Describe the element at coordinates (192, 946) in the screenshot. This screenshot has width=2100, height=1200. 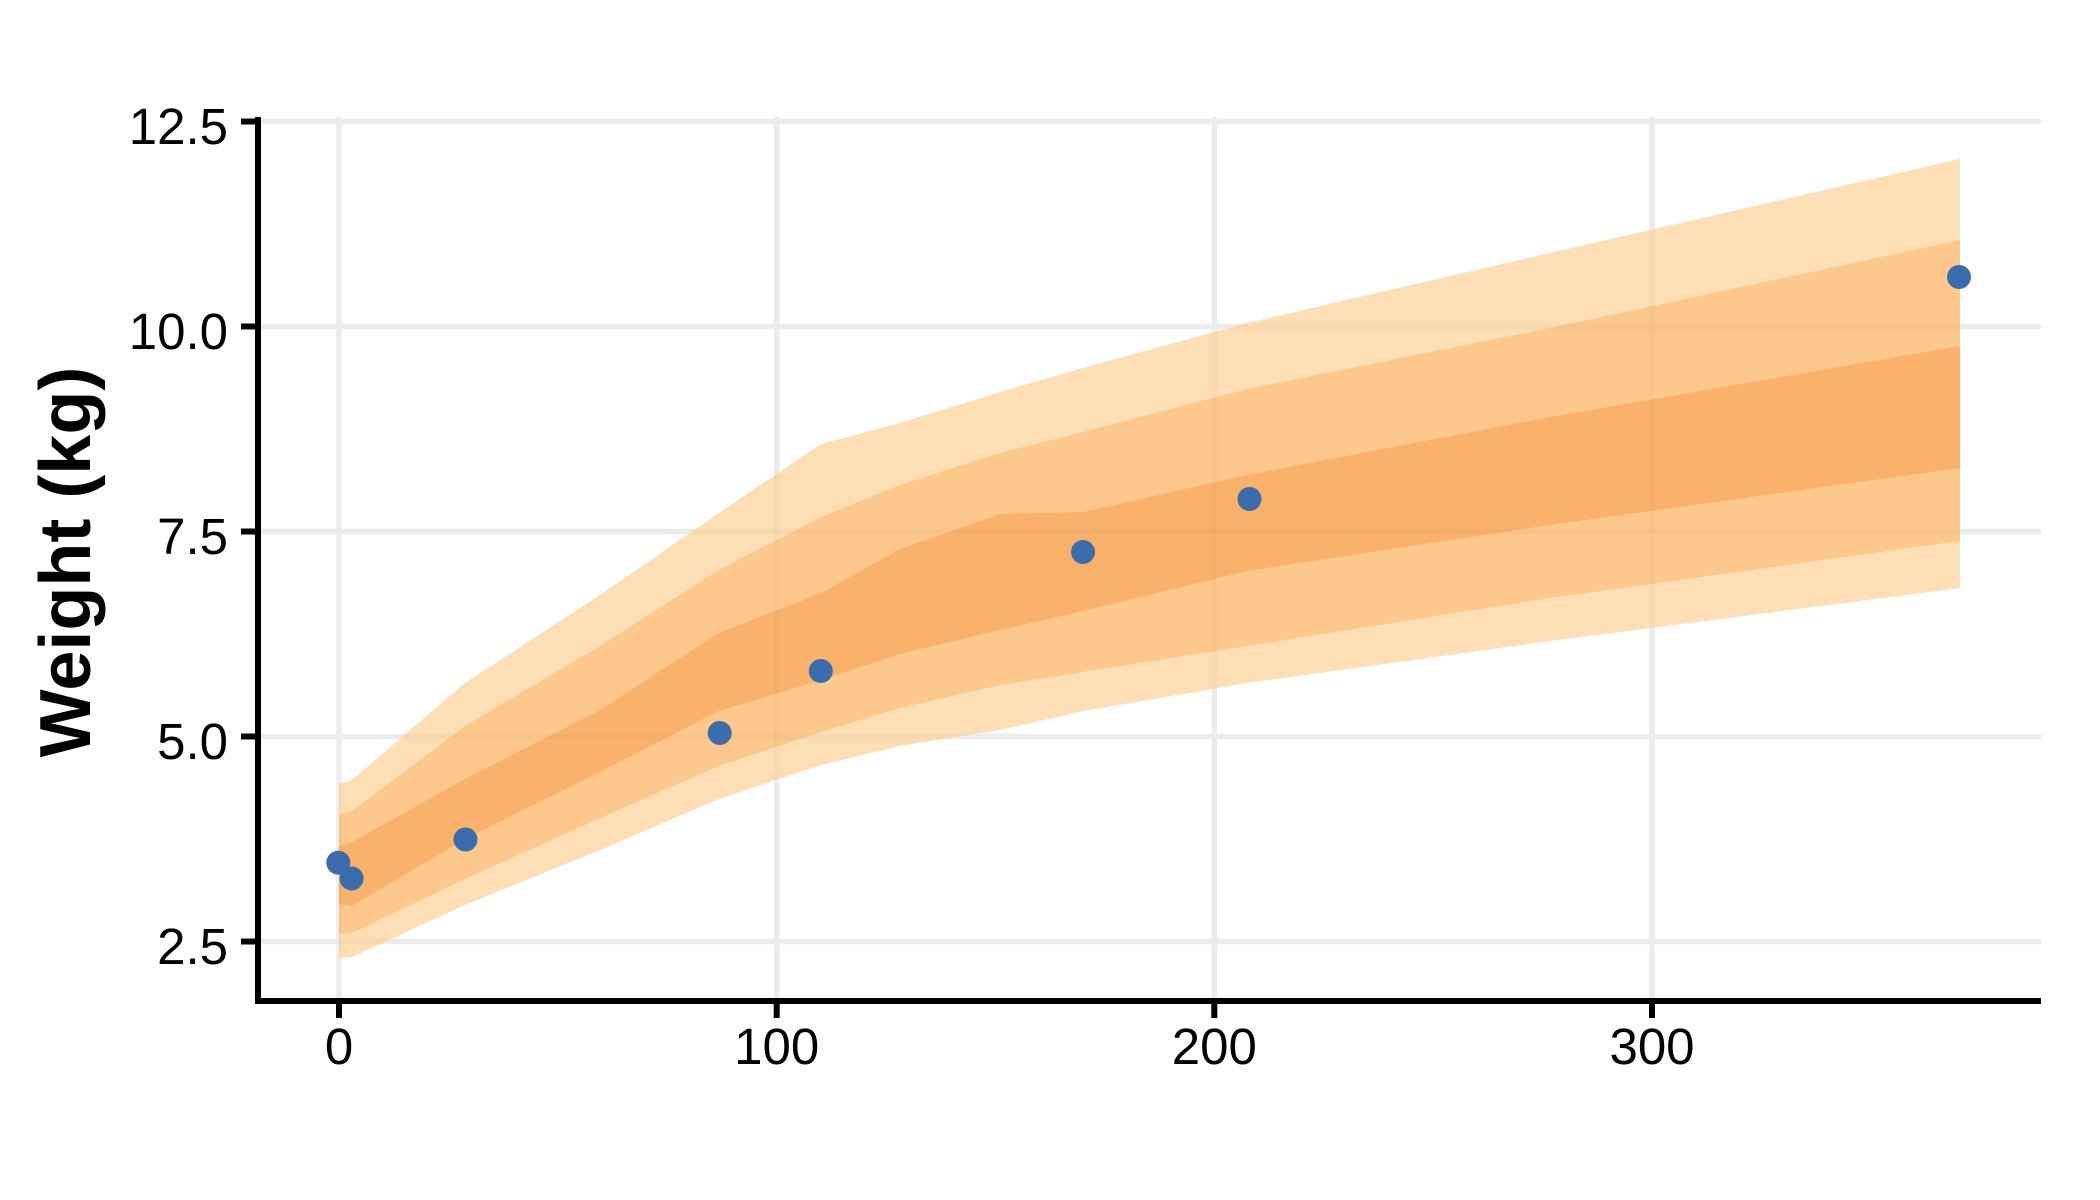
I see `svg-text: 2.5` at that location.